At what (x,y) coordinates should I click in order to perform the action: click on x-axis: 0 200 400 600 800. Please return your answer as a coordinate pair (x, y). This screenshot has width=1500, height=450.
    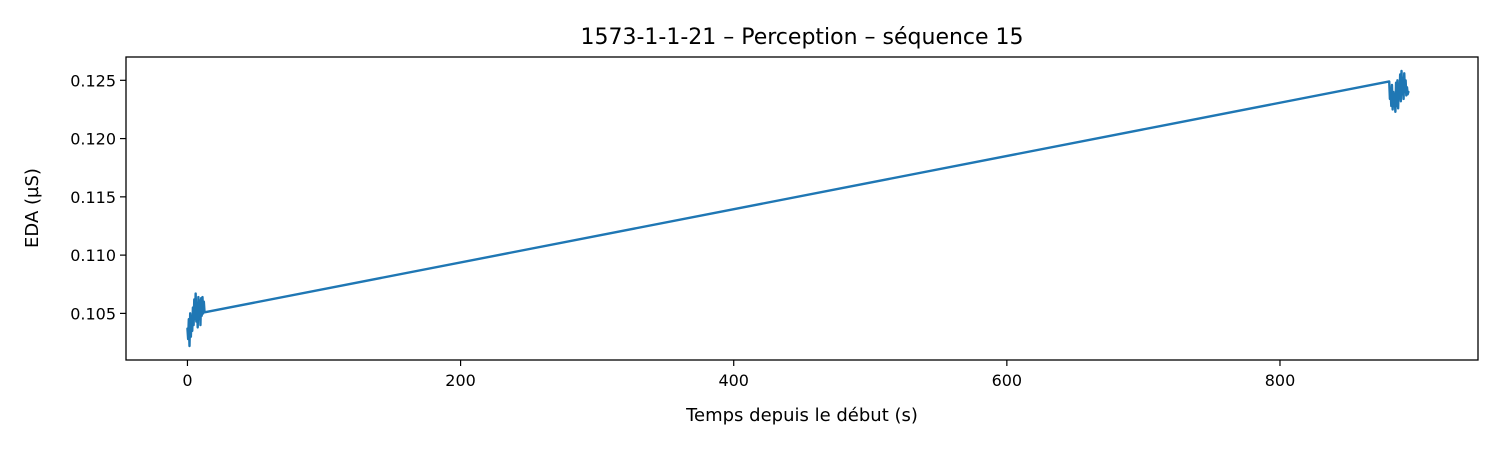
    Looking at the image, I should click on (738, 375).